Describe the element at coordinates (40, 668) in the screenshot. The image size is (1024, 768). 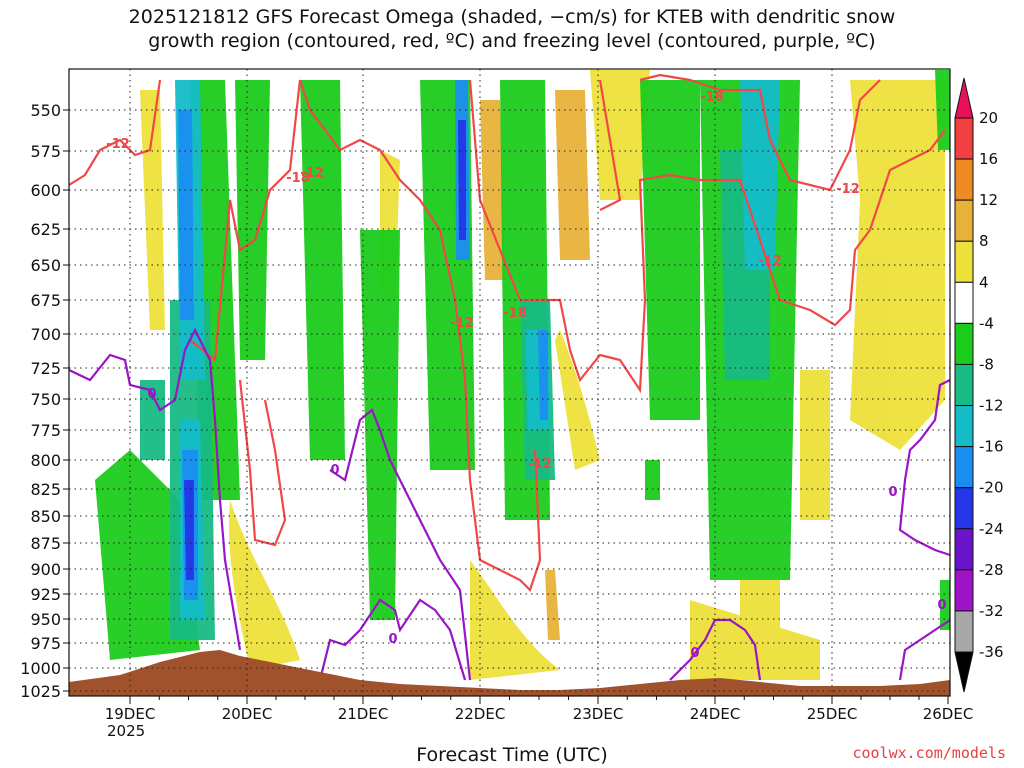
I see `y-tick-label: 1000` at that location.